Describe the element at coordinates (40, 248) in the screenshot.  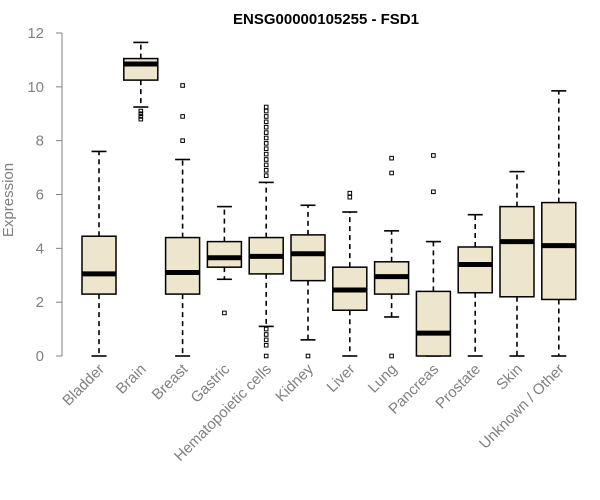
I see `y-tick-label: 4` at that location.